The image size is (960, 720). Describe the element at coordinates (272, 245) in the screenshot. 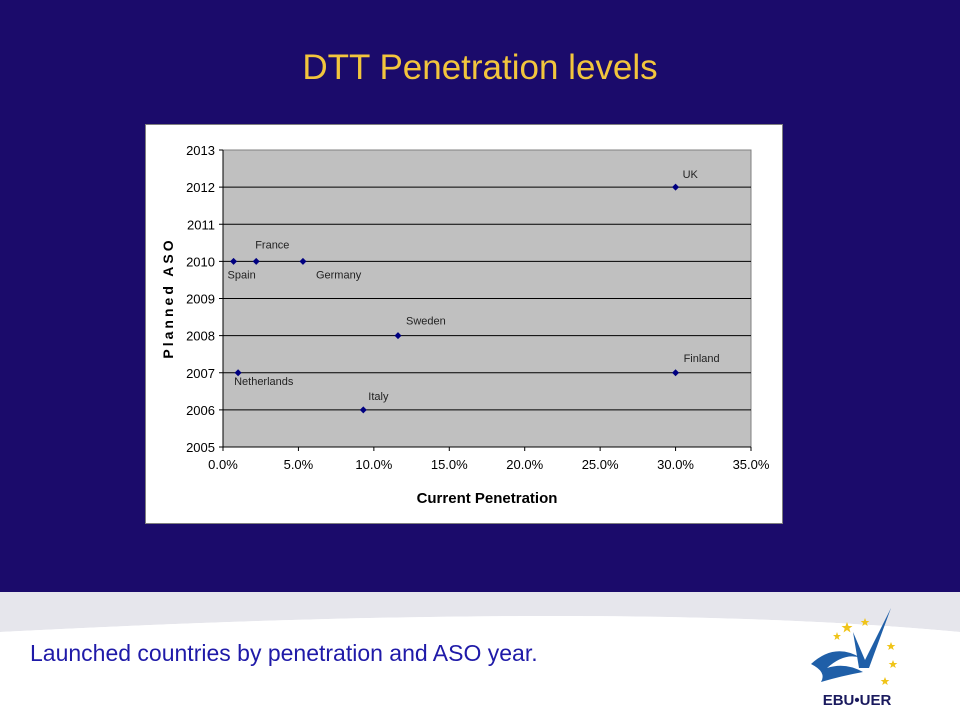

I see `data-label: France` at that location.